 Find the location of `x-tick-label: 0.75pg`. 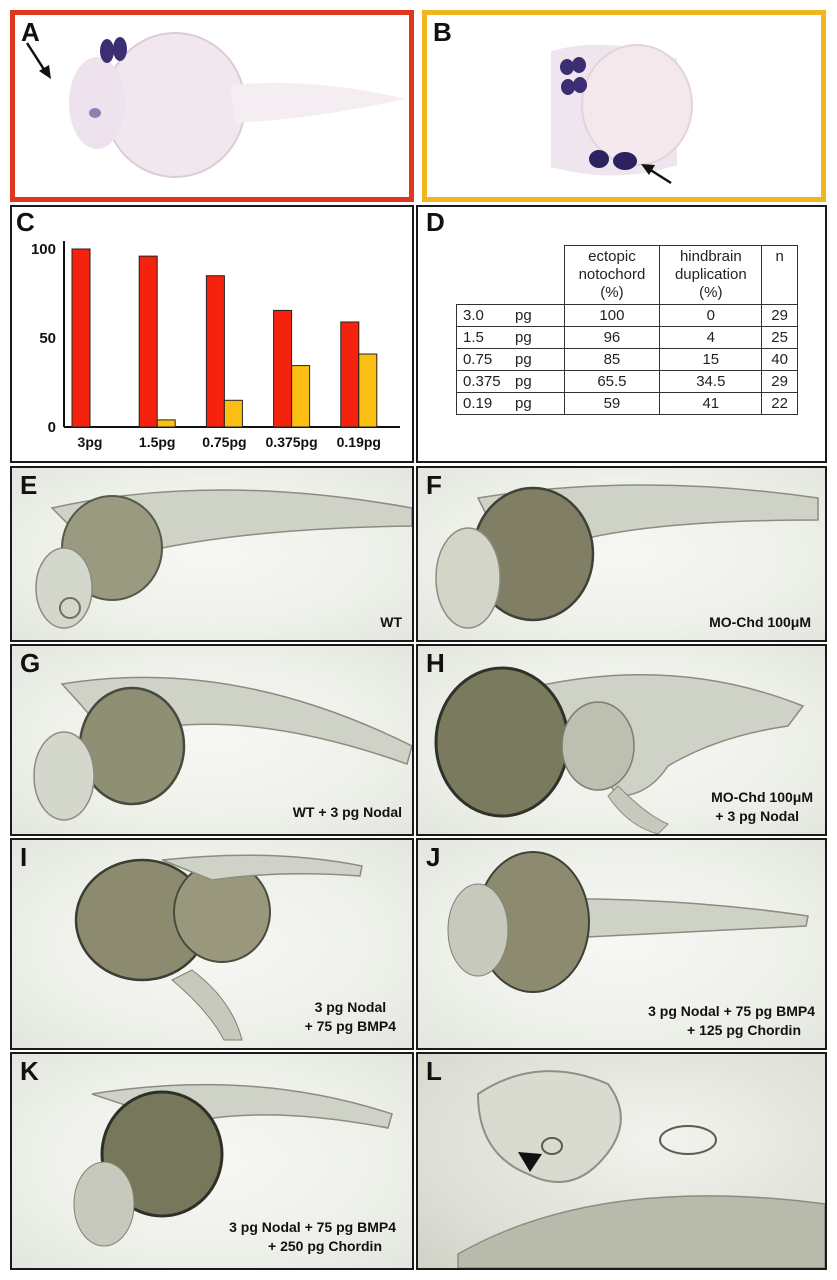

x-tick-label: 0.75pg is located at coordinates (224, 442).